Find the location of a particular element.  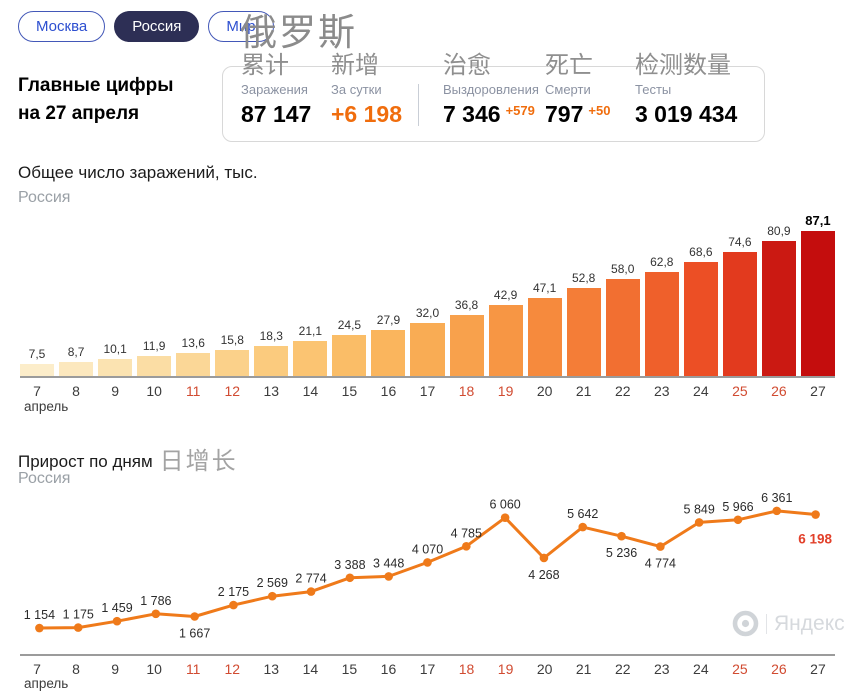

bar-value-label: 7,5 is located at coordinates (37, 353).